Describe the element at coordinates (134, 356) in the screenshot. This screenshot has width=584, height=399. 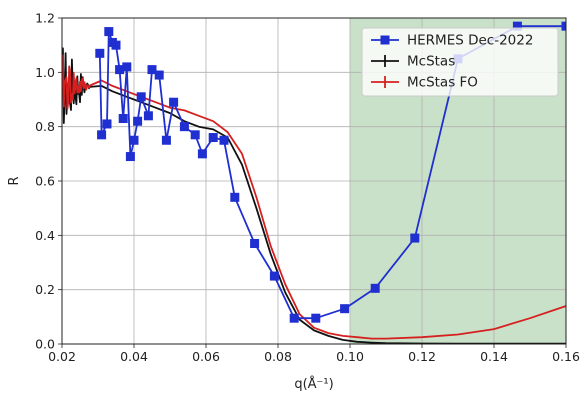
I see `x-tick-label: 0.04` at that location.